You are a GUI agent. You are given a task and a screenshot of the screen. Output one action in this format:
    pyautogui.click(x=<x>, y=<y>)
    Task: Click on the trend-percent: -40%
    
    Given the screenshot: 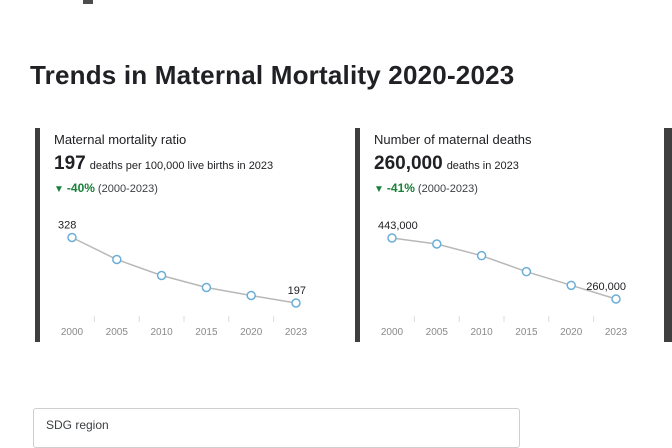 What is the action you would take?
    pyautogui.click(x=80, y=188)
    